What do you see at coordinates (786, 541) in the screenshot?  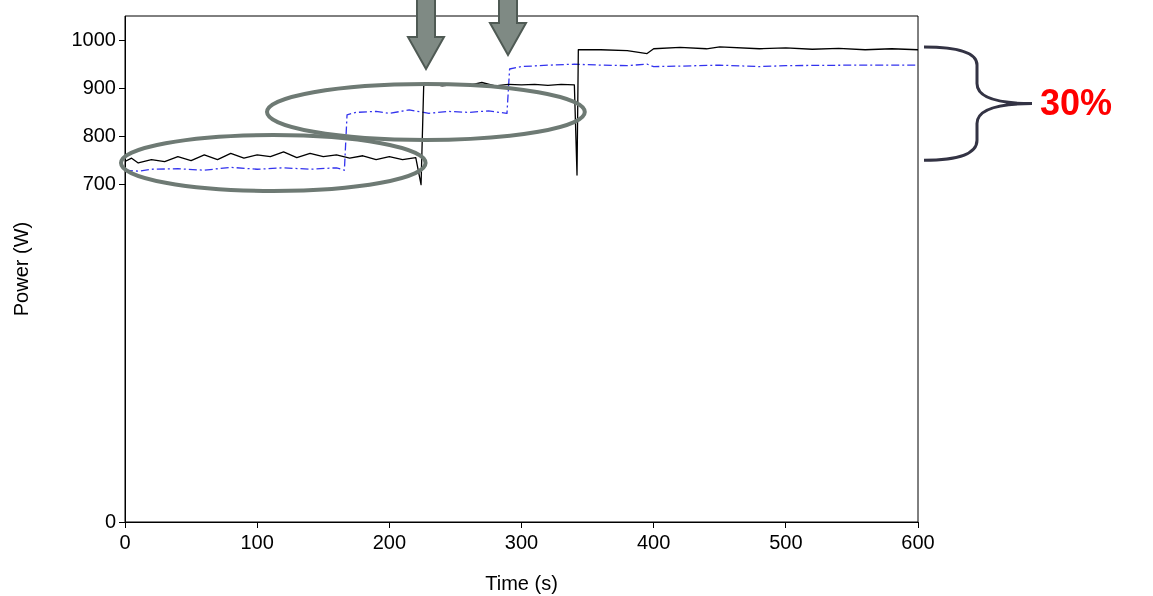 I see `x-tick-label: 500` at bounding box center [786, 541].